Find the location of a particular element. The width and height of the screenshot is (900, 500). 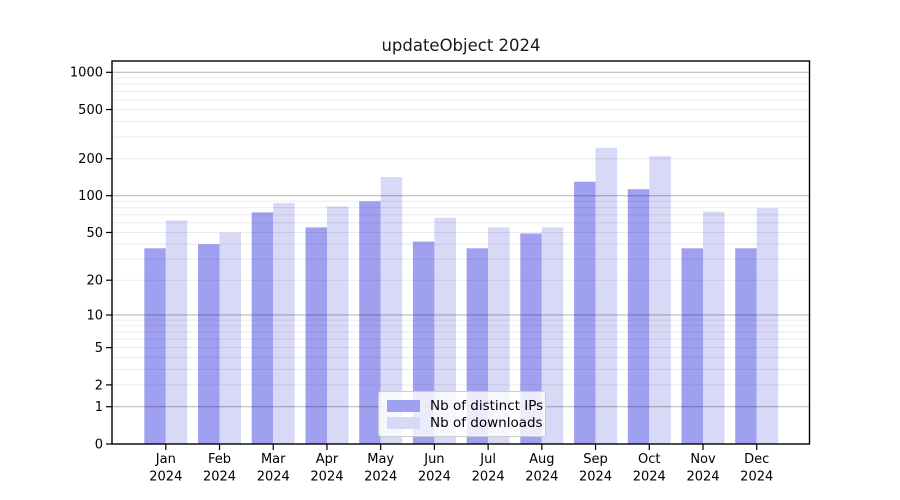

x-tick-label-month: Nov is located at coordinates (703, 459).